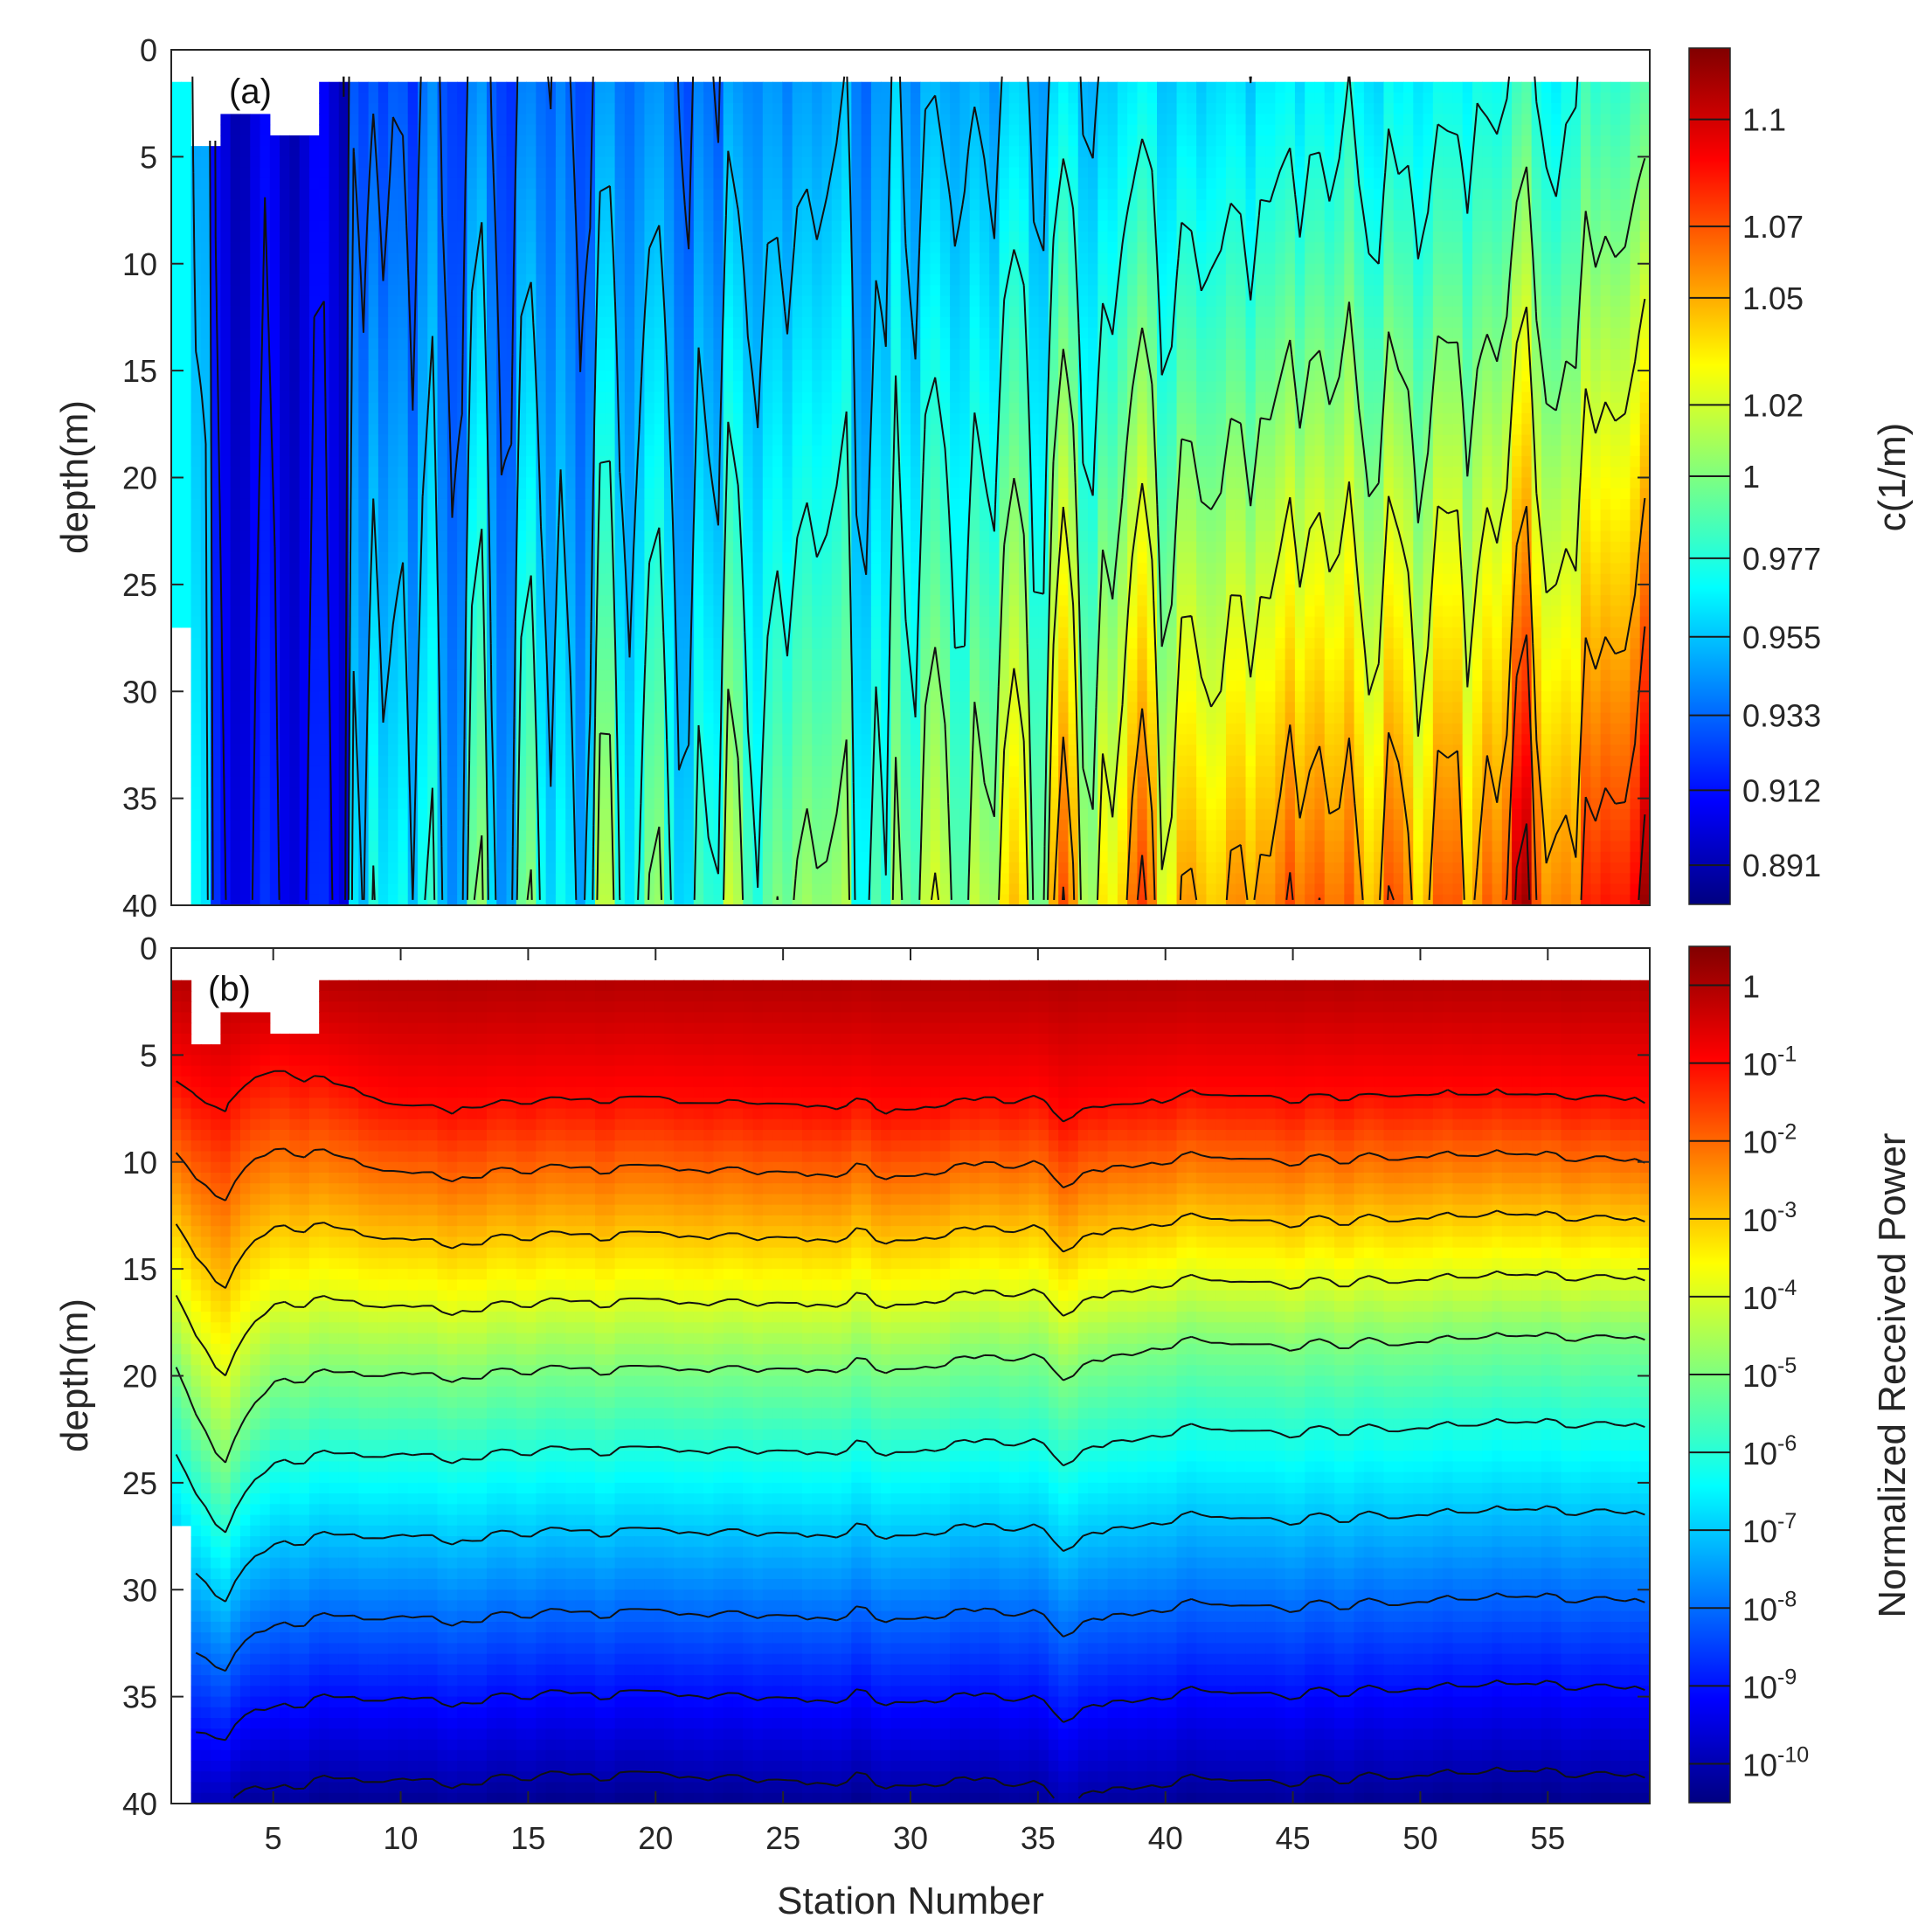 The height and width of the screenshot is (1932, 1932). Describe the element at coordinates (1773, 227) in the screenshot. I see `colorbar-a-tick-label: 1.07` at that location.